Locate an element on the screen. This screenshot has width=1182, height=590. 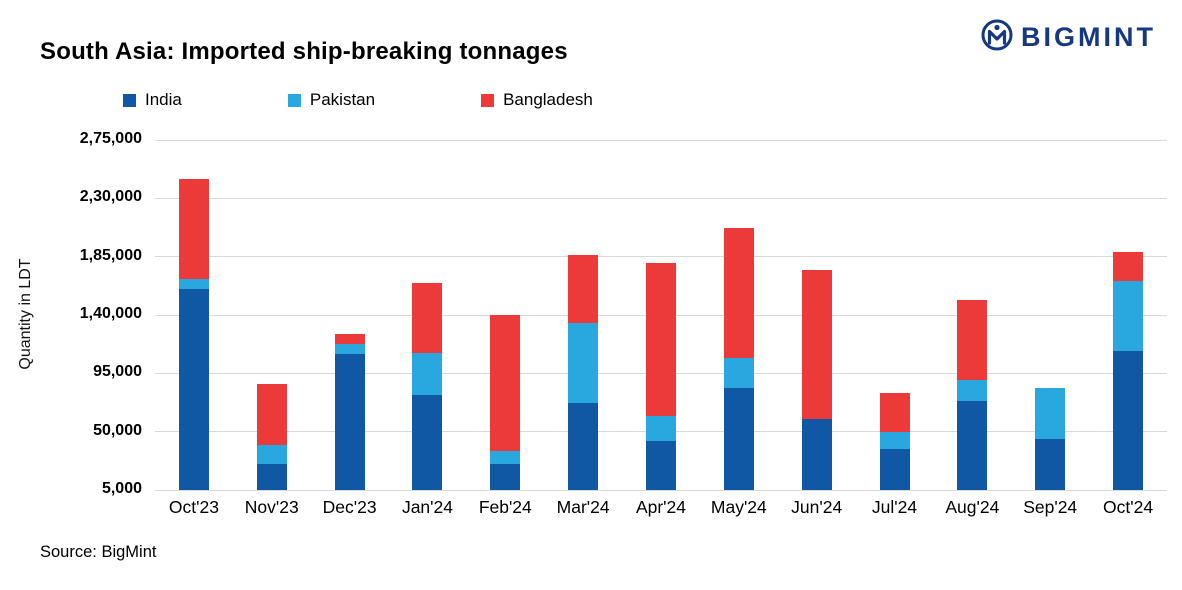
y-axis-title: Quantity in LDT is located at coordinates (25, 314).